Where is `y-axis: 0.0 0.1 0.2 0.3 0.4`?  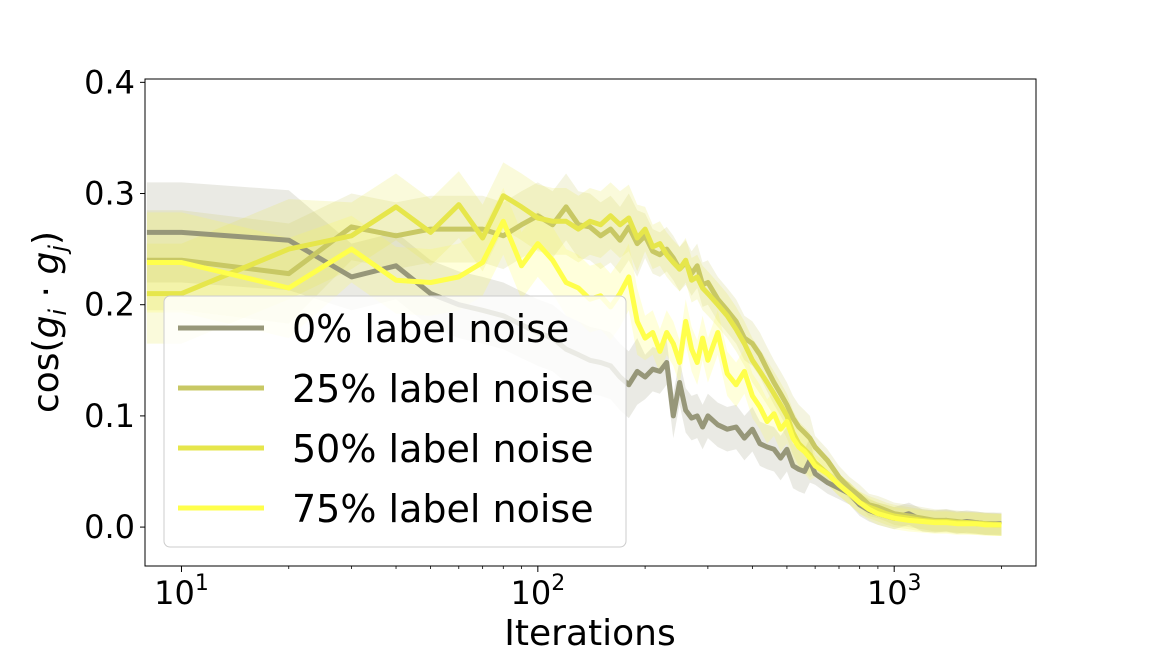
y-axis: 0.0 0.1 0.2 0.3 0.4 is located at coordinates (114, 304).